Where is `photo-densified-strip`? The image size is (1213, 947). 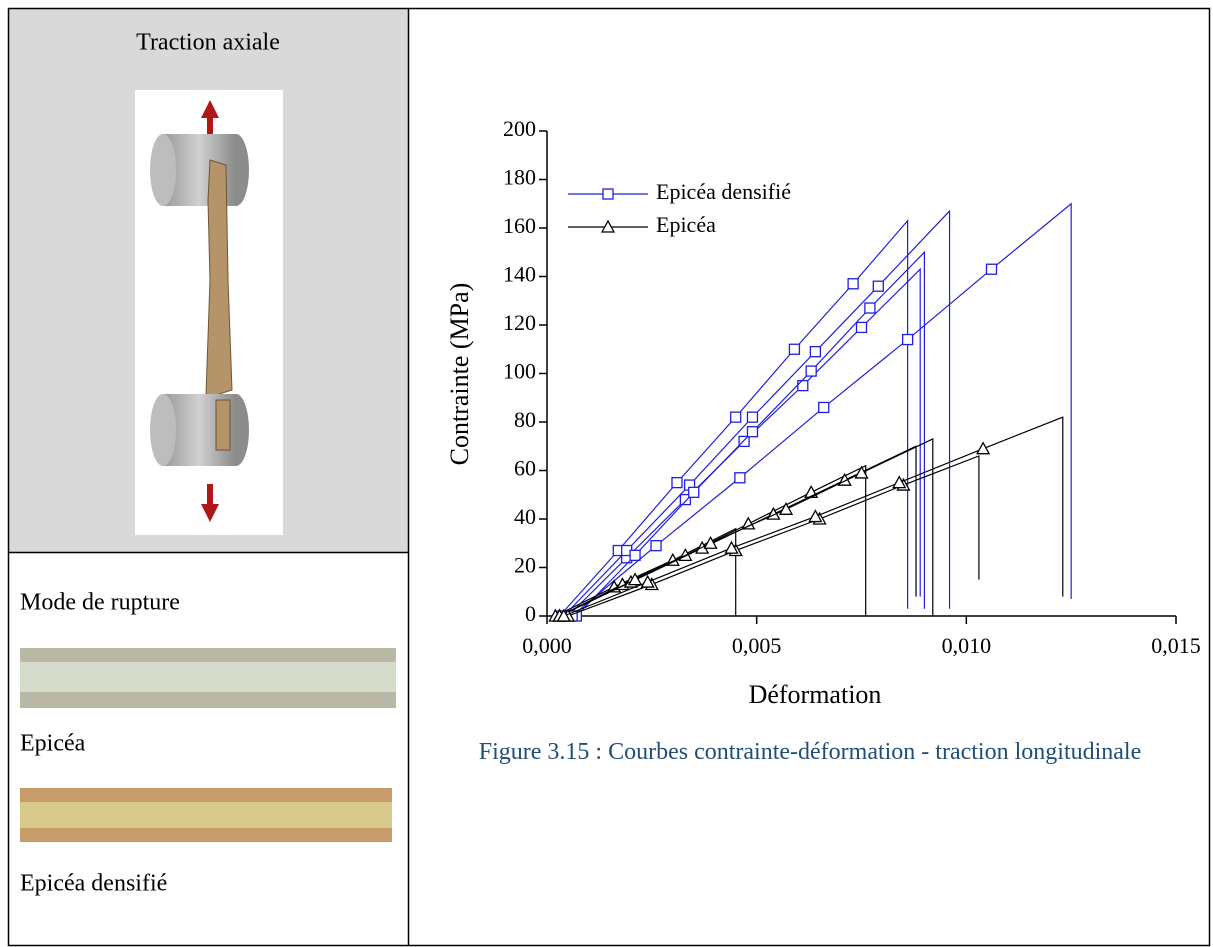 photo-densified-strip is located at coordinates (206, 815).